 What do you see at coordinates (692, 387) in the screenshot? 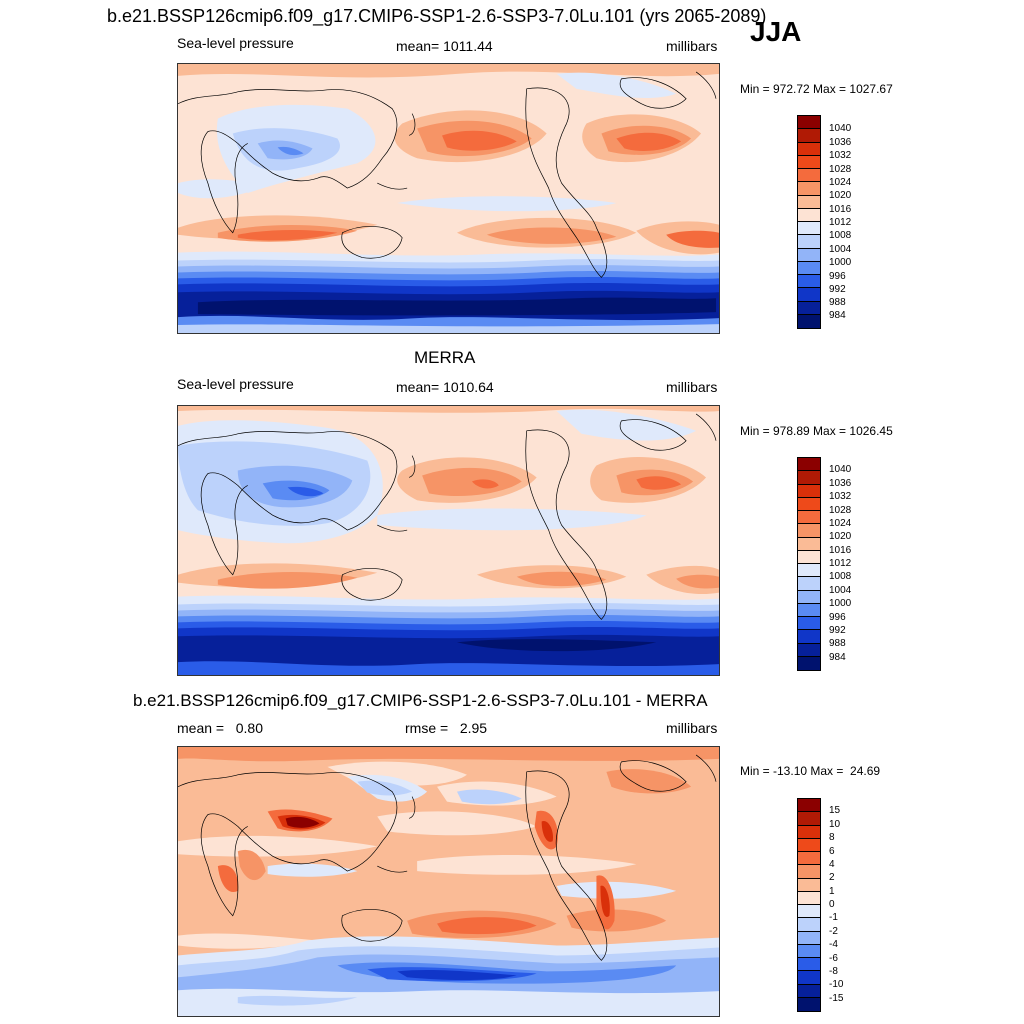
I see `panel2-units-label: millibars` at bounding box center [692, 387].